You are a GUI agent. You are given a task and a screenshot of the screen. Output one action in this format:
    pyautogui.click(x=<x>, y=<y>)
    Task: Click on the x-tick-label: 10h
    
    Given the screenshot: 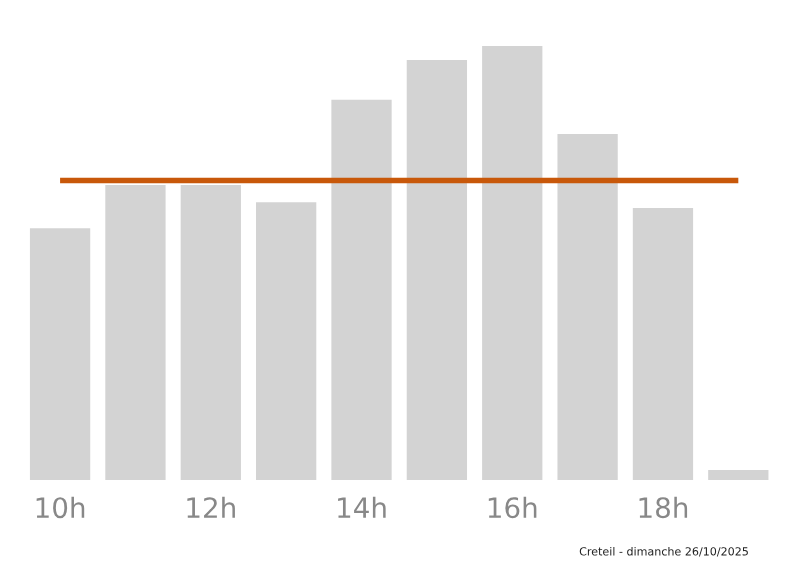 What is the action you would take?
    pyautogui.click(x=60, y=507)
    